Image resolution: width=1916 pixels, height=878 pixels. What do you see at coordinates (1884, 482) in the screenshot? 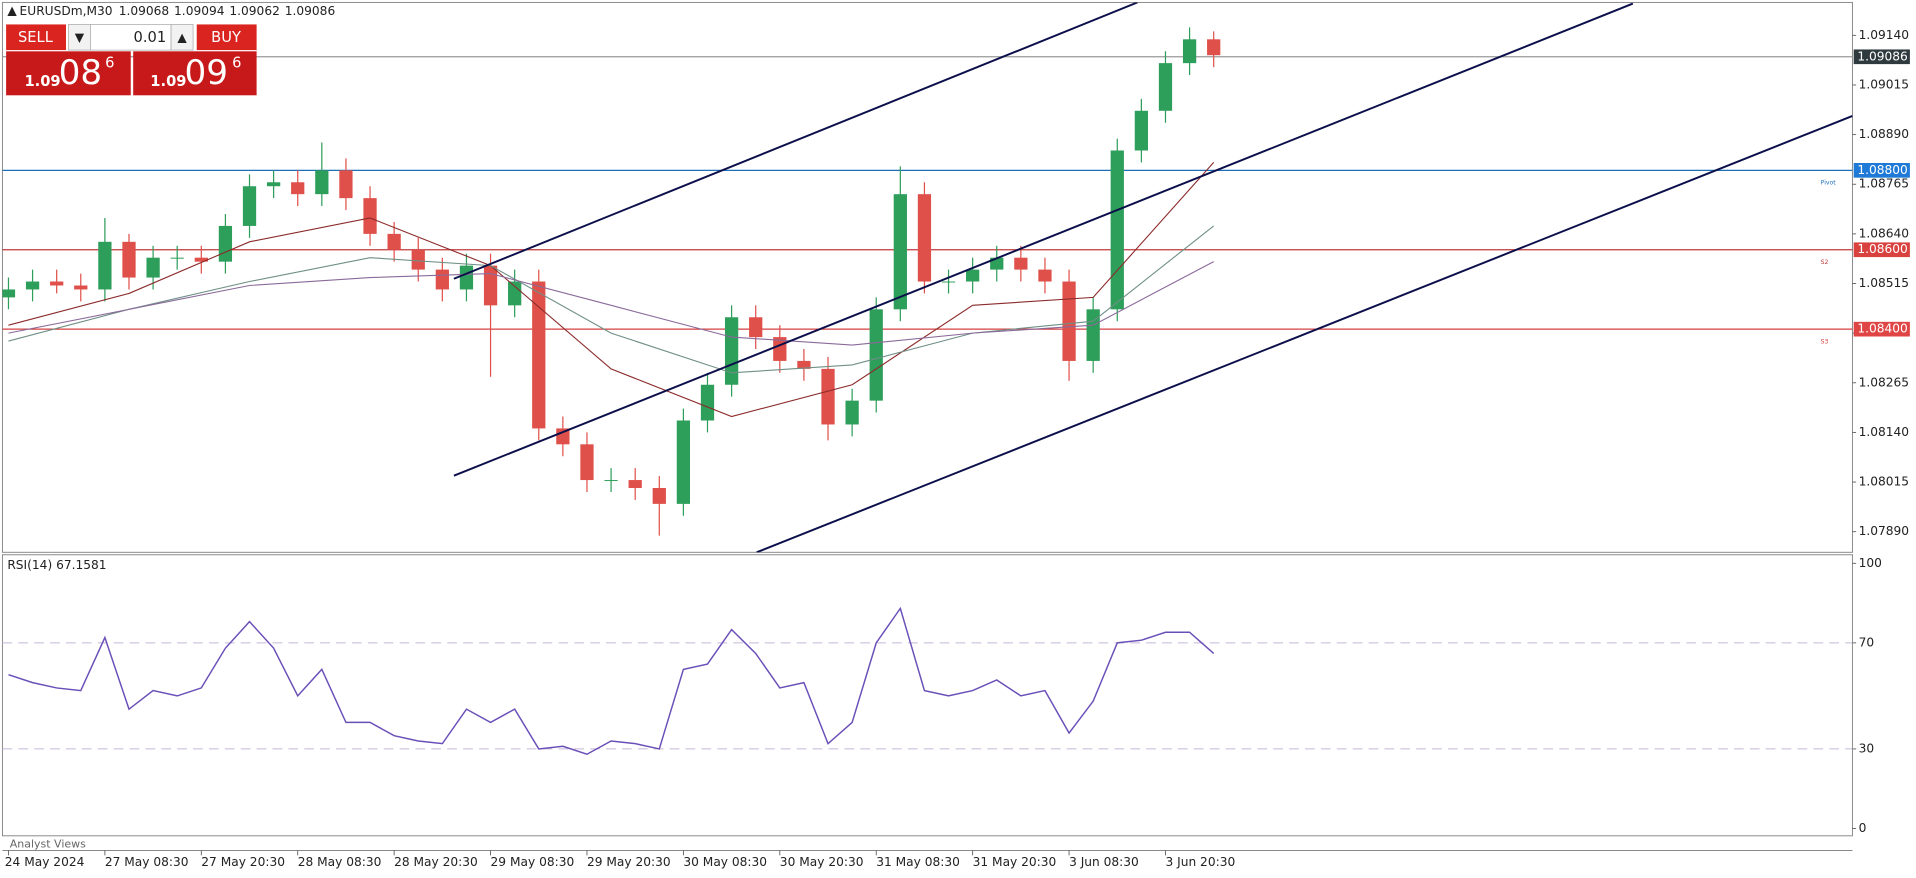
I see `y-tick-label: 1.08015` at bounding box center [1884, 482].